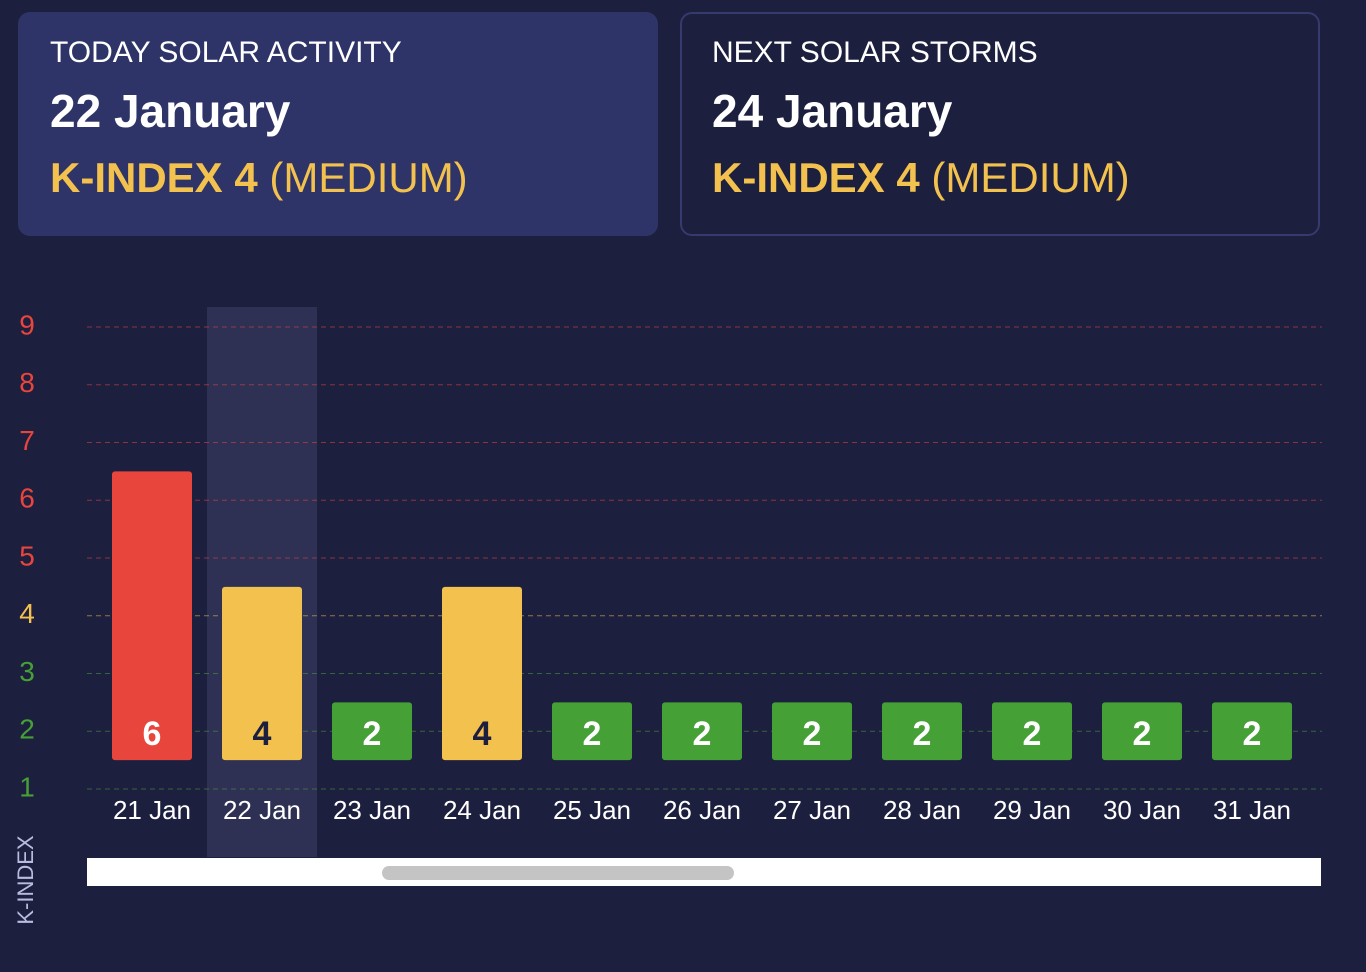 Image resolution: width=1366 pixels, height=972 pixels. I want to click on x-tick-label: 29 Jan, so click(1032, 810).